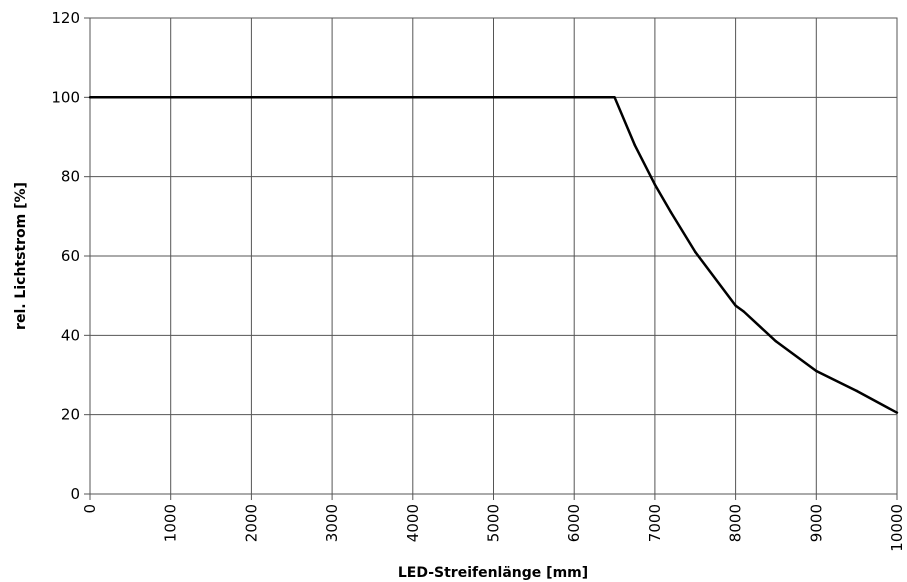 Image resolution: width=907 pixels, height=582 pixels. Describe the element at coordinates (21, 256) in the screenshot. I see `y-axis-title: rel. Lichtstrom [%]` at that location.